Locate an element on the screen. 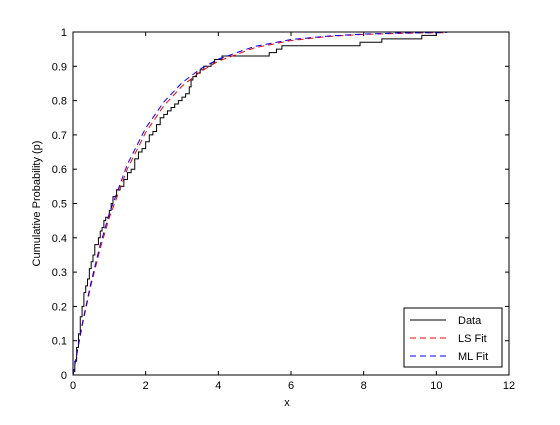 The width and height of the screenshot is (560, 425). y-tick-label: 0.1 is located at coordinates (59, 342).